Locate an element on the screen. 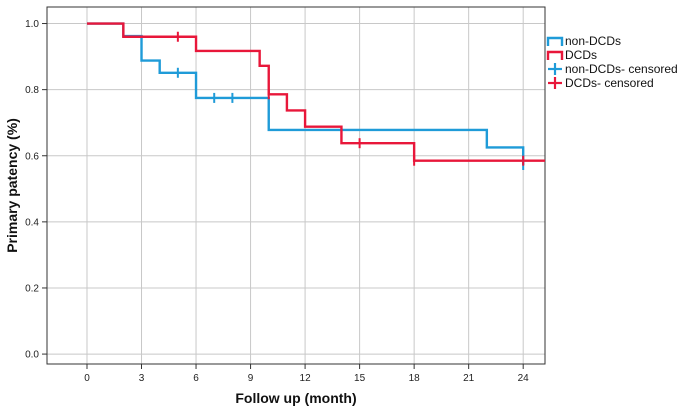  x-tick-label: 6 is located at coordinates (196, 378).